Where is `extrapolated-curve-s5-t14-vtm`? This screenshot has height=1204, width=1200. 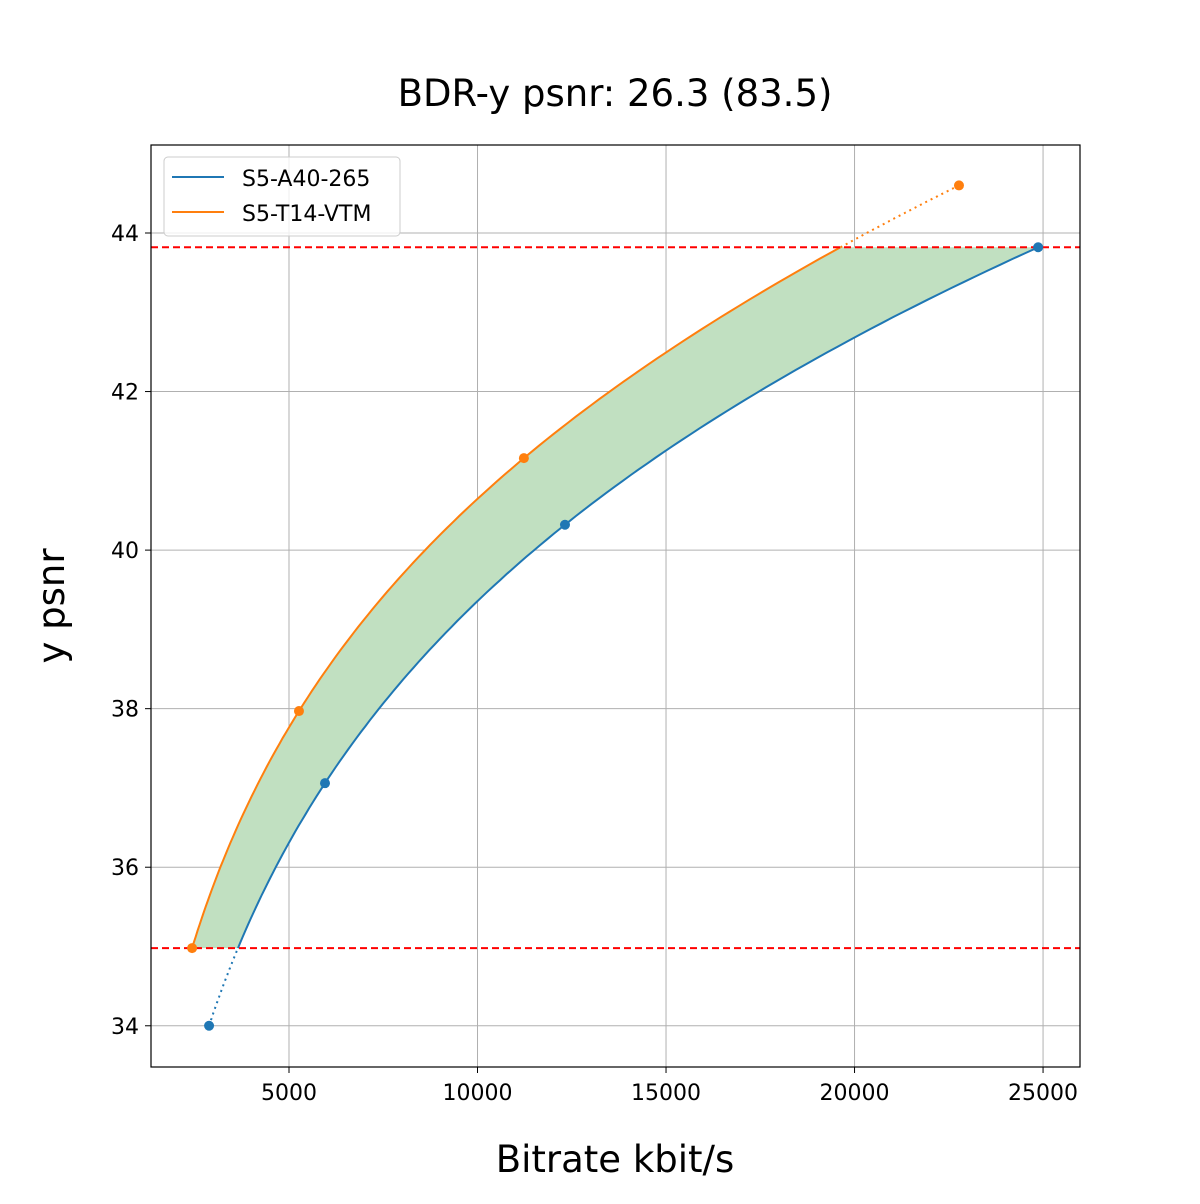 extrapolated-curve-s5-t14-vtm is located at coordinates (900, 216).